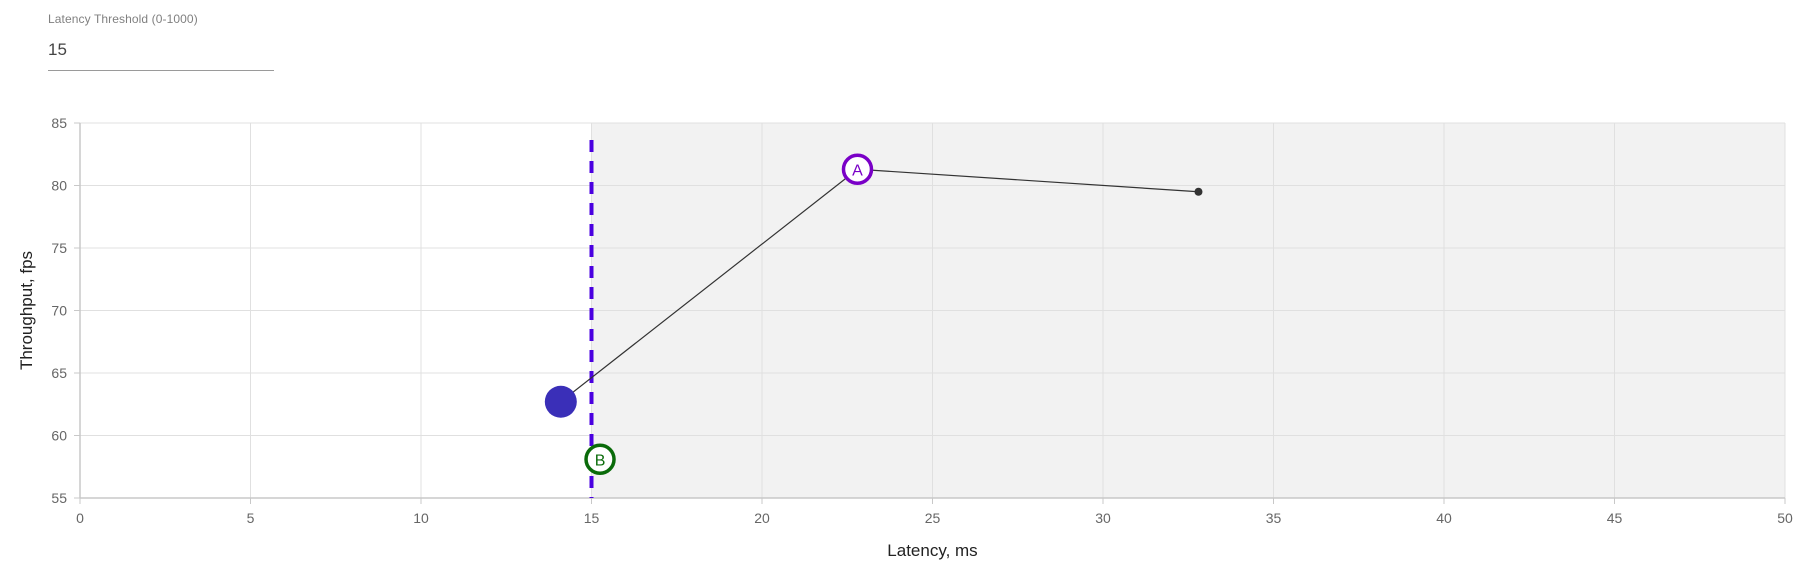  I want to click on y-tick-label: 80, so click(59, 186).